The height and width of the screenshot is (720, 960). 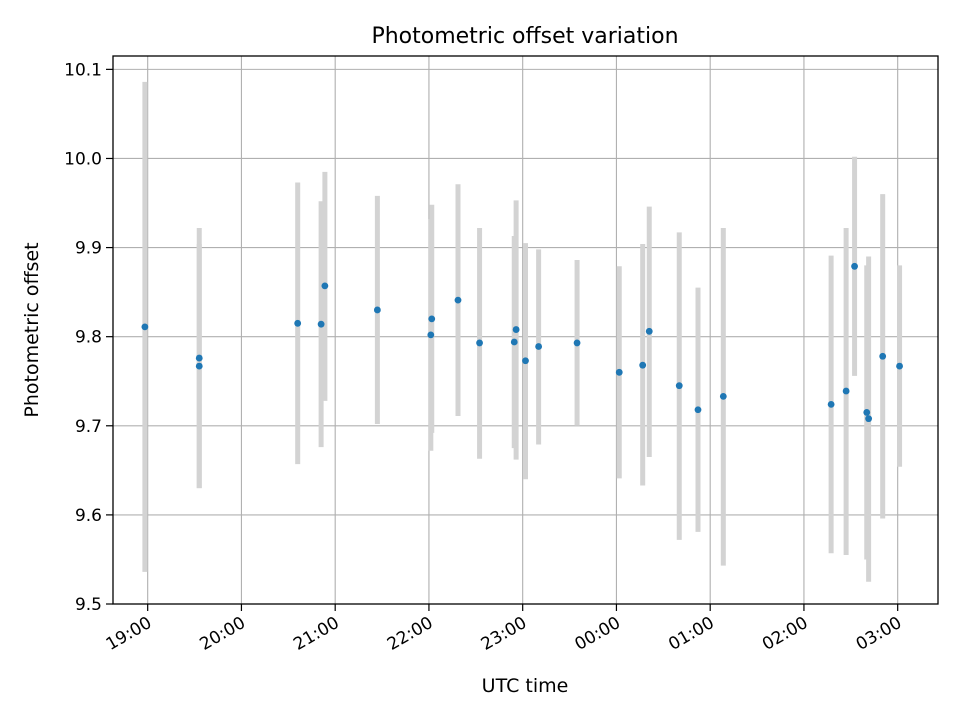 I want to click on y-tick-label: 9.6, so click(x=88, y=516).